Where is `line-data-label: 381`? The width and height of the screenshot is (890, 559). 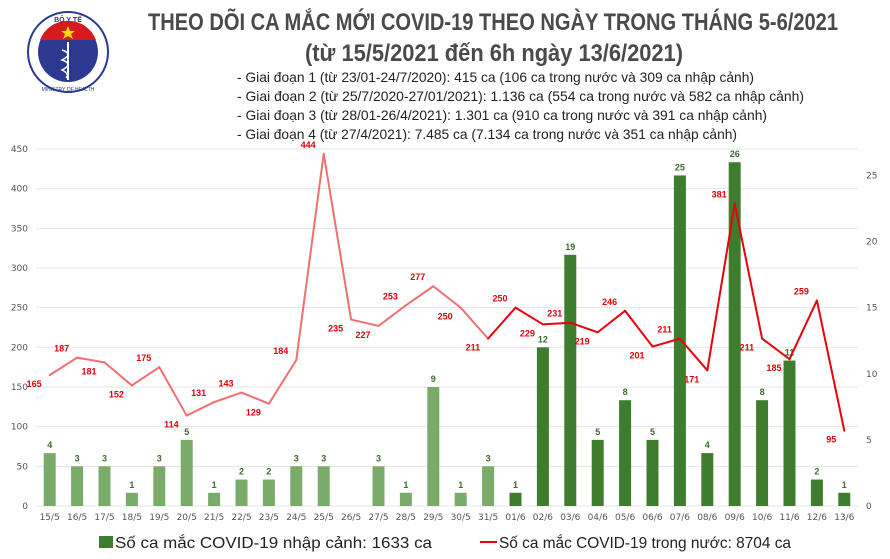
line-data-label: 381 is located at coordinates (719, 195).